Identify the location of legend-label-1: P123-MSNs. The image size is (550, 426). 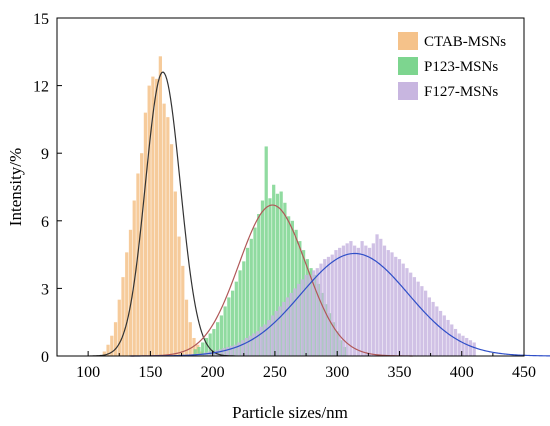
(461, 67).